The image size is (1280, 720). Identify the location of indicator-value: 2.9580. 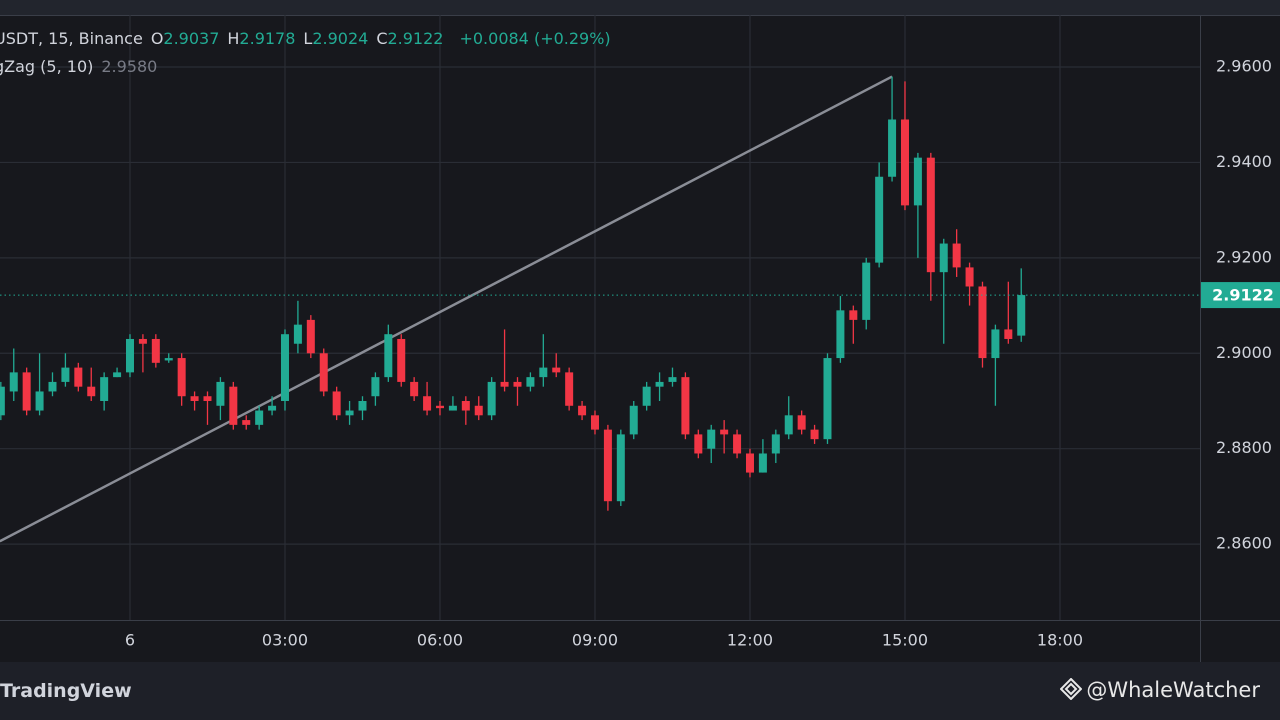
(129, 66).